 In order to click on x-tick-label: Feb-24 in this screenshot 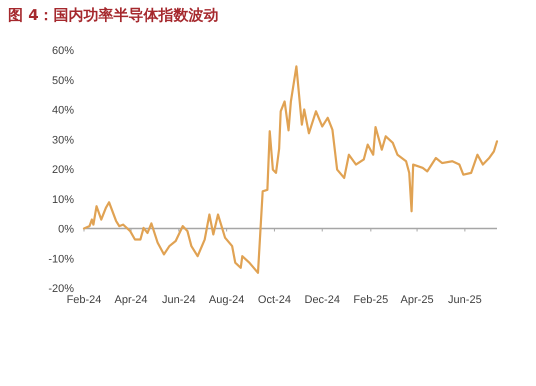, I will do `click(84, 300)`.